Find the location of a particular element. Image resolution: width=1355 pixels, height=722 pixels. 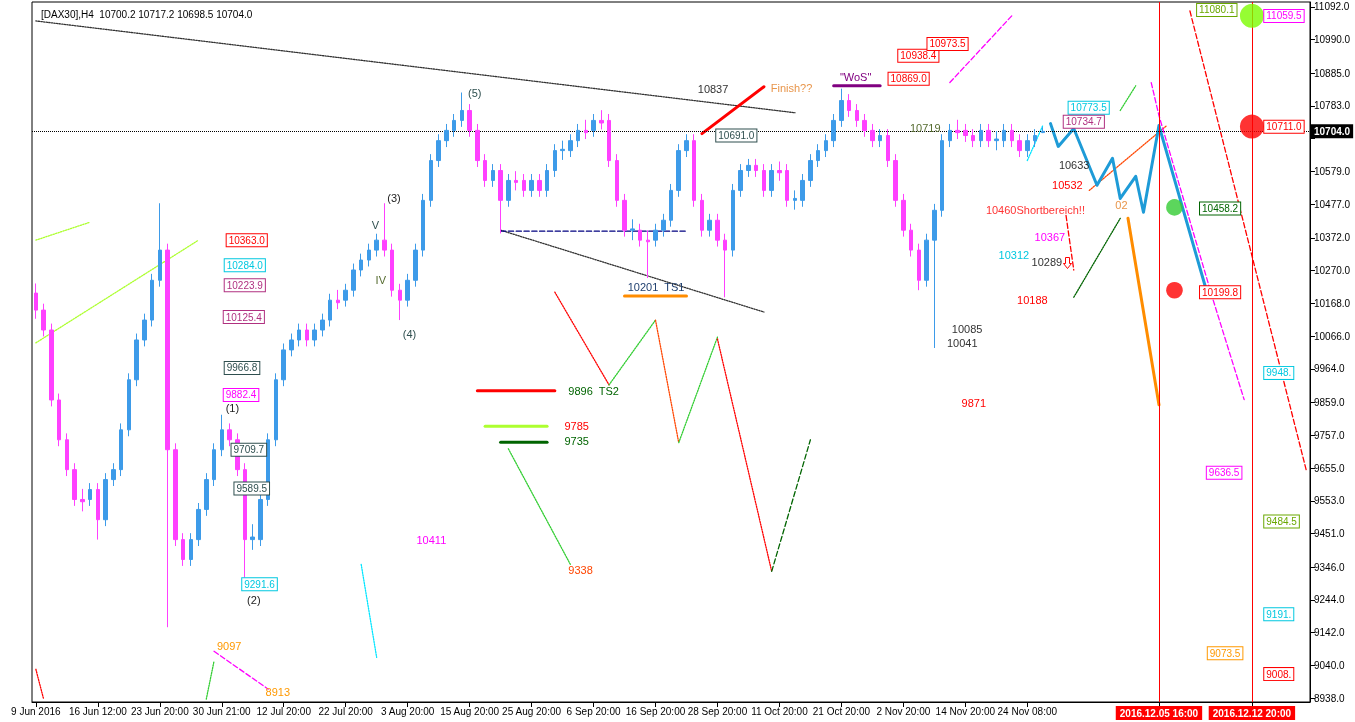

x-tick-label: 23 Jun 20:00 is located at coordinates (160, 711).